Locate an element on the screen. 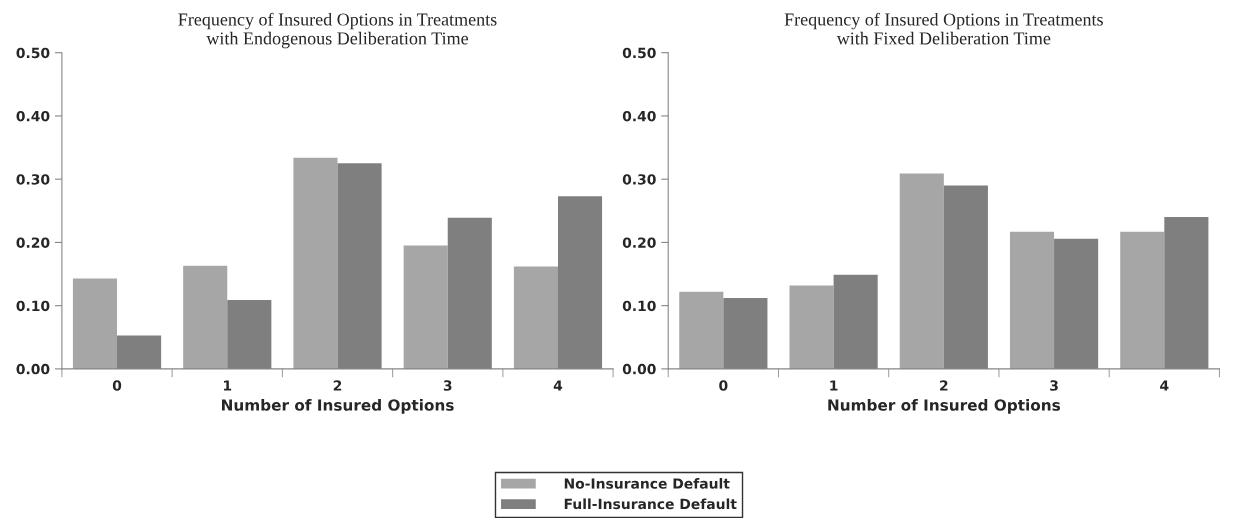 Image resolution: width=1238 pixels, height=527 pixels. chart-title: Frequency of Insured Options in Treatments with Fixed Deliberation Time is located at coordinates (943, 28).